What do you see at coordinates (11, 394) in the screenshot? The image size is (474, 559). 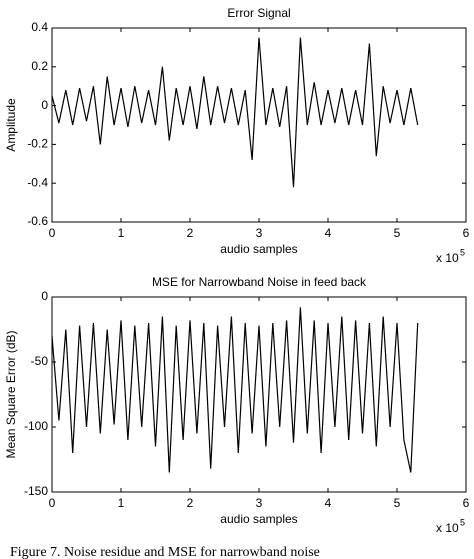 I see `y-axis-label: Mean Square Error (dB)` at bounding box center [11, 394].